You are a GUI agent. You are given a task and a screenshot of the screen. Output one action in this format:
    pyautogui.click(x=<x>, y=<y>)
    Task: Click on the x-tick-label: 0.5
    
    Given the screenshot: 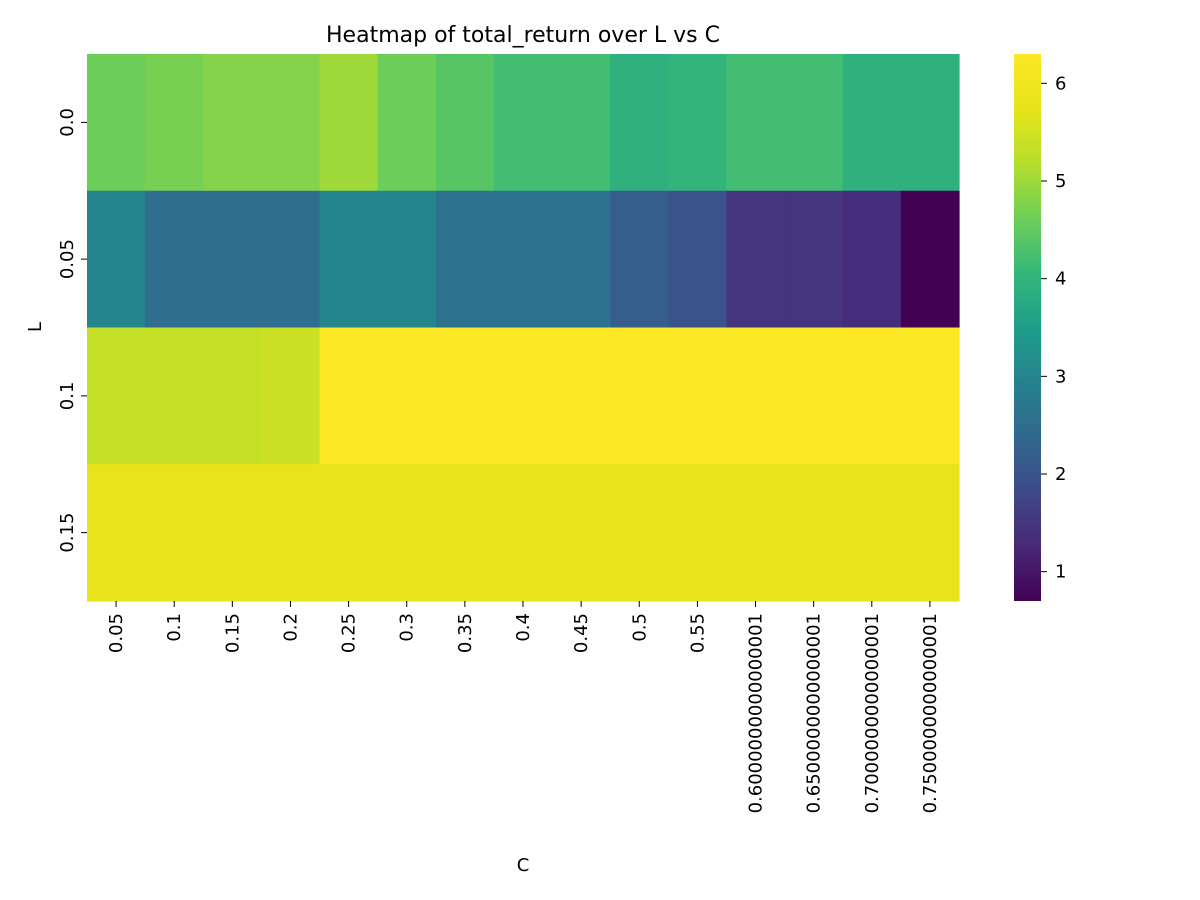 What is the action you would take?
    pyautogui.click(x=639, y=627)
    